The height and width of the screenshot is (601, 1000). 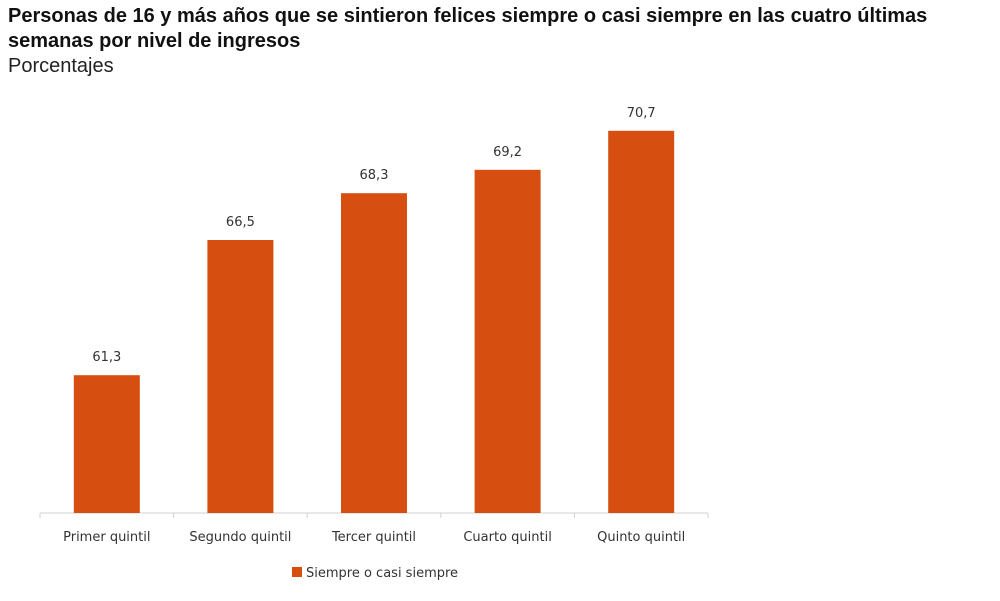 What do you see at coordinates (61, 66) in the screenshot?
I see `chart-subtitle: Porcentajes` at bounding box center [61, 66].